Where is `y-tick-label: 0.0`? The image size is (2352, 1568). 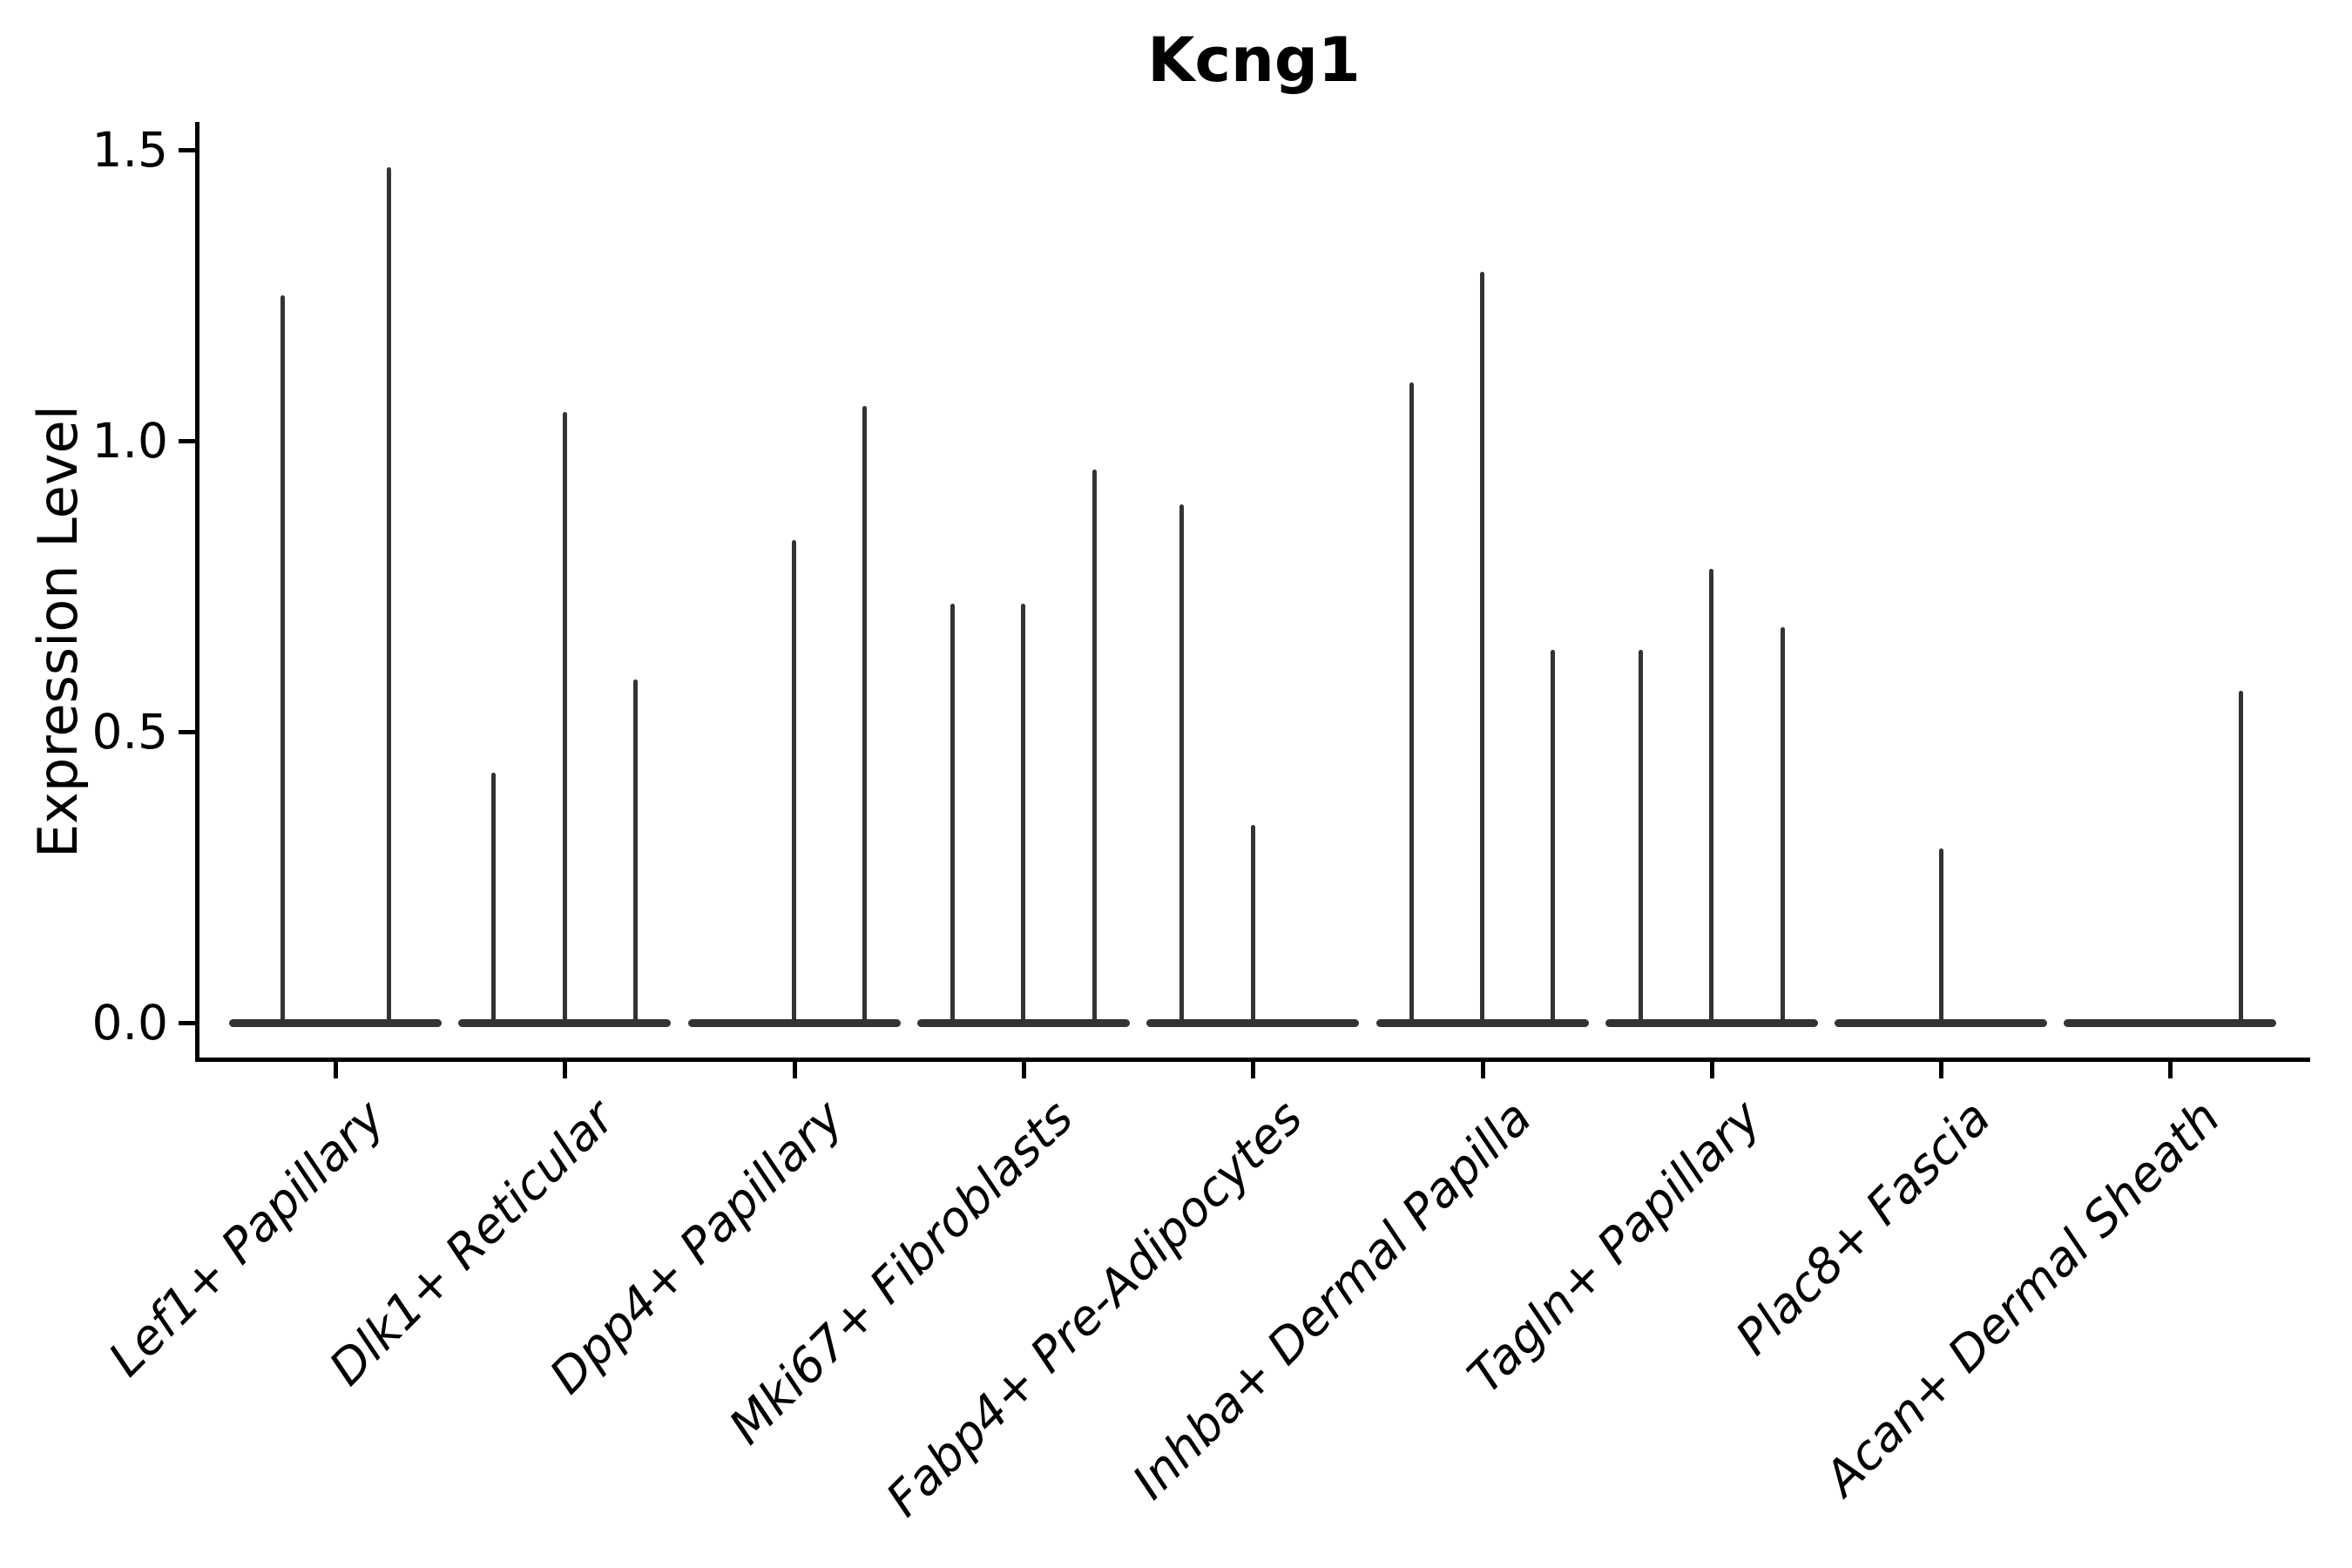 y-tick-label: 0.0 is located at coordinates (129, 1023).